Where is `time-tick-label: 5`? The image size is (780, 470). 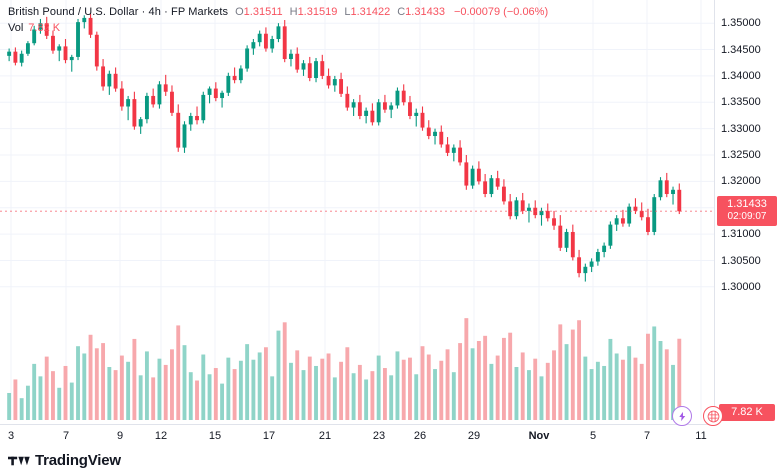
time-tick-label: 5 is located at coordinates (593, 436).